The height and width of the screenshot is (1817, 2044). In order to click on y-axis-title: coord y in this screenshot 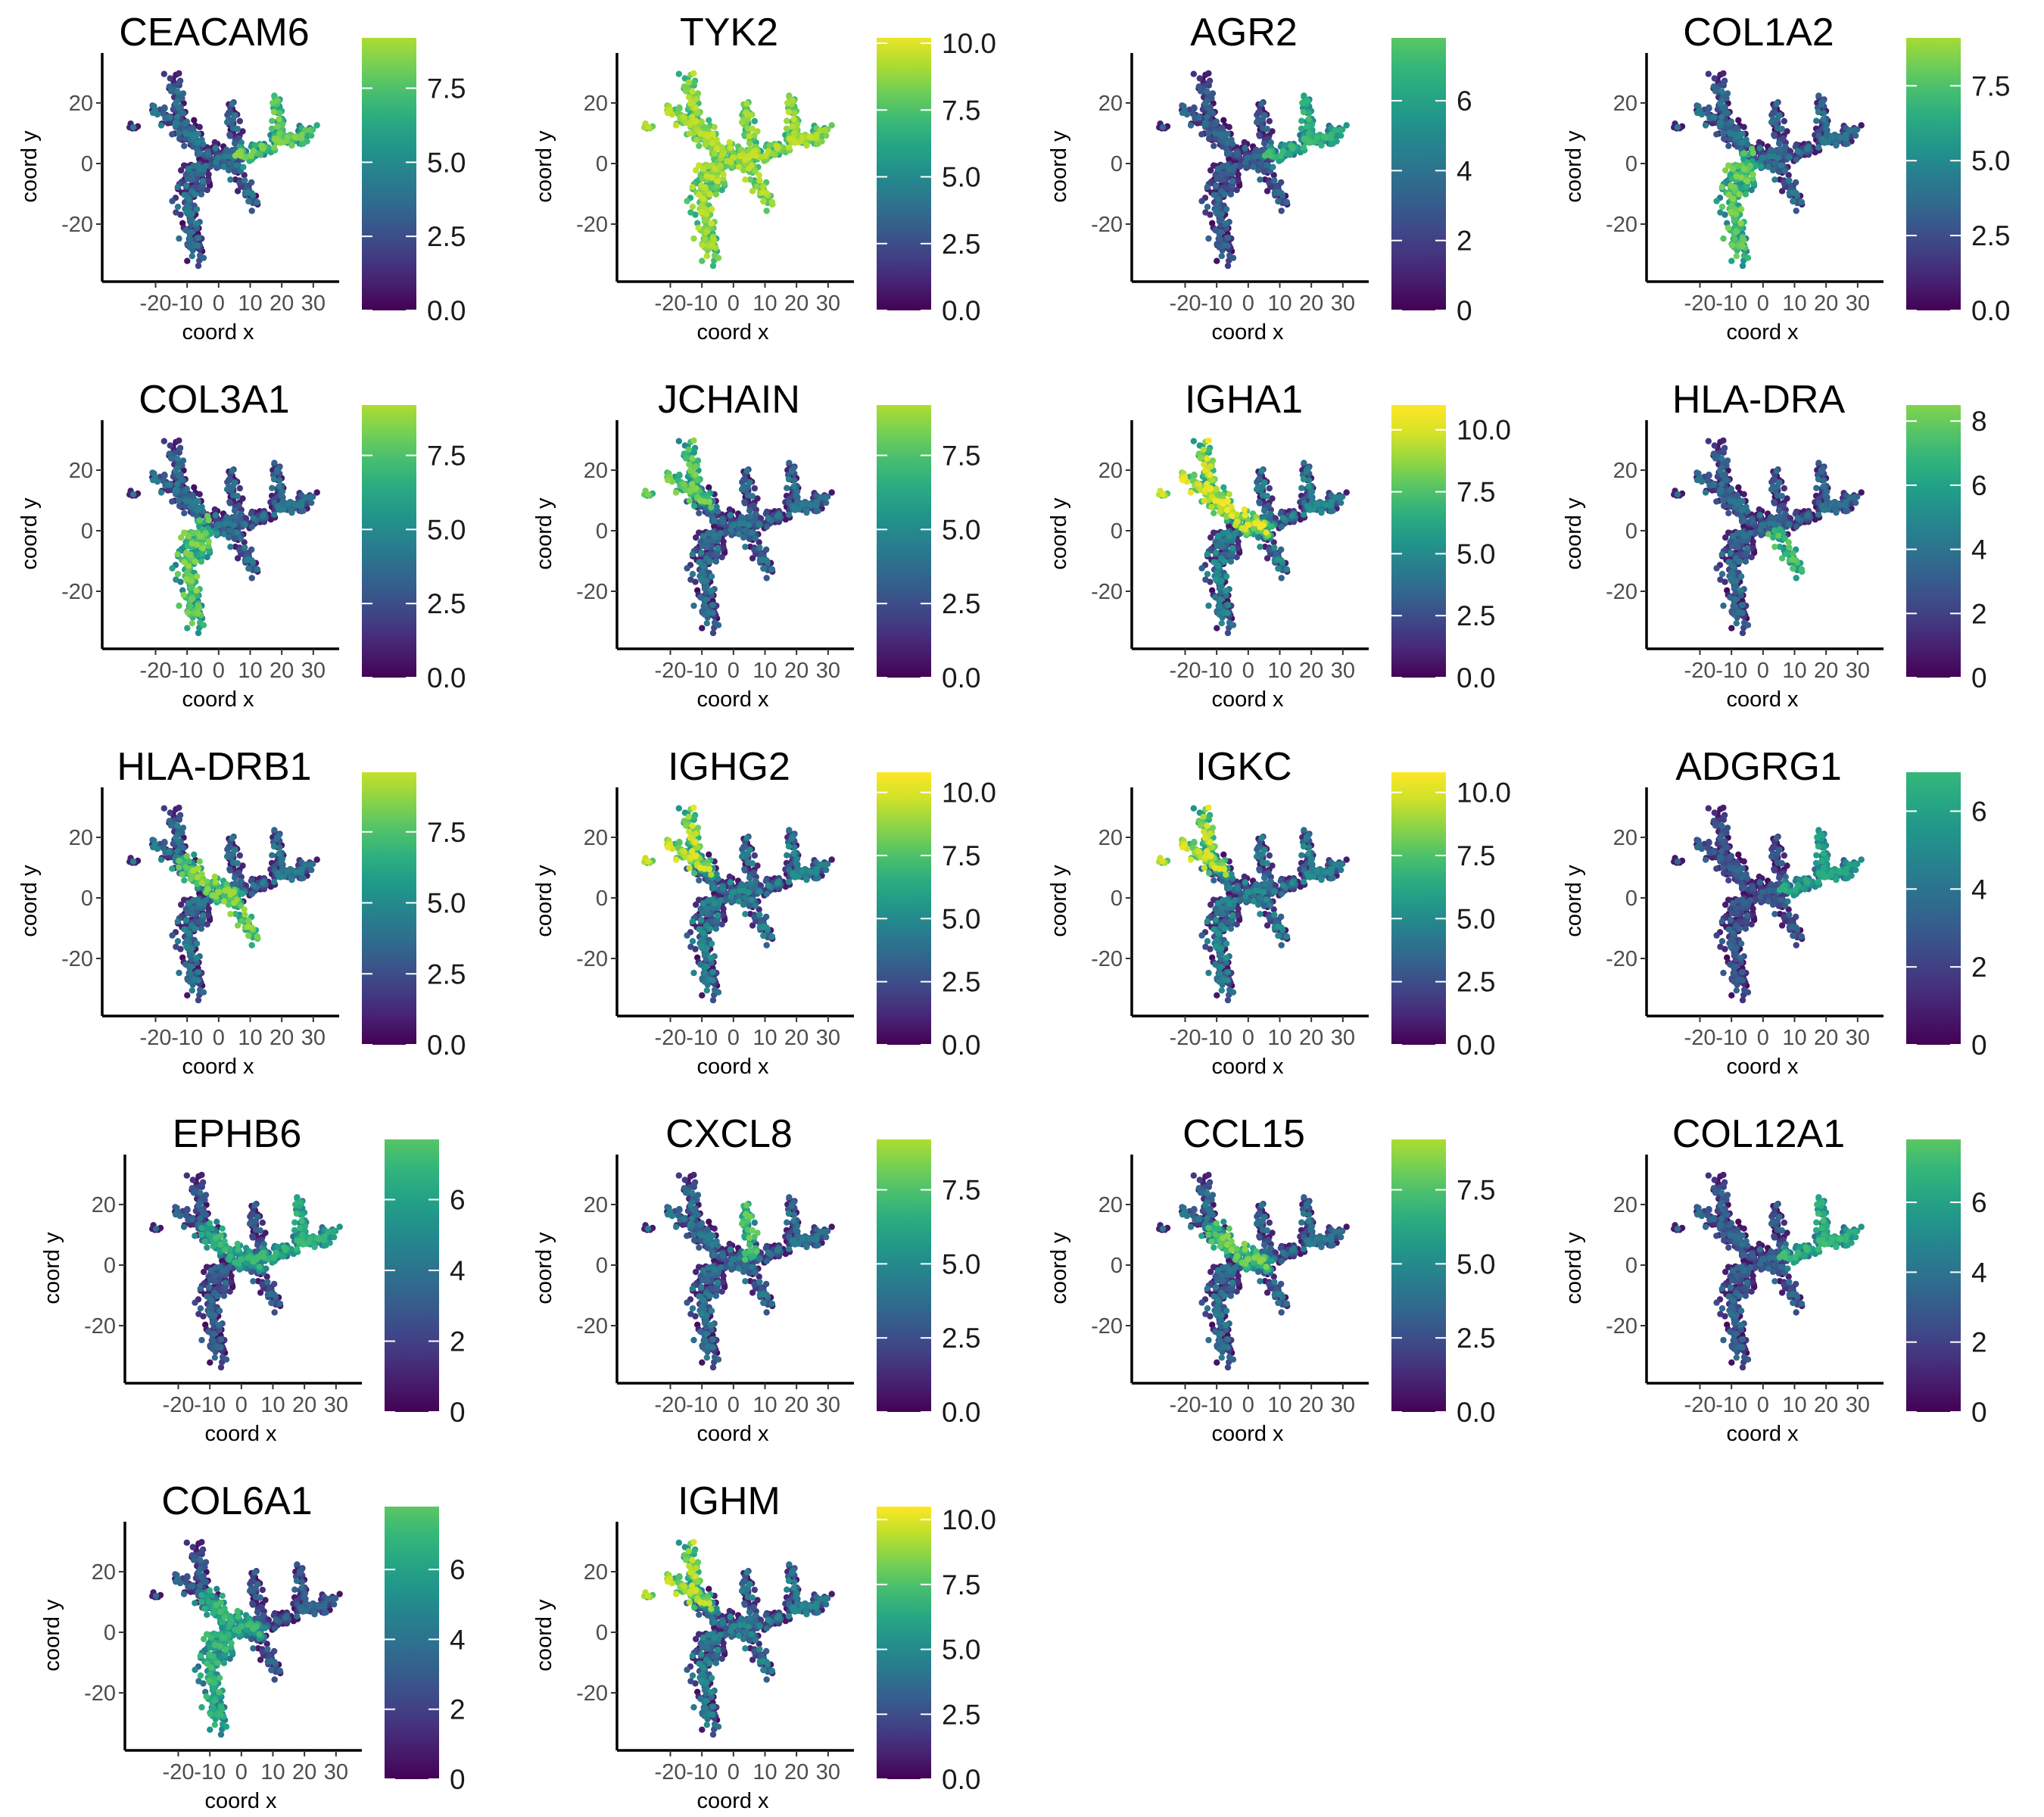, I will do `click(29, 166)`.